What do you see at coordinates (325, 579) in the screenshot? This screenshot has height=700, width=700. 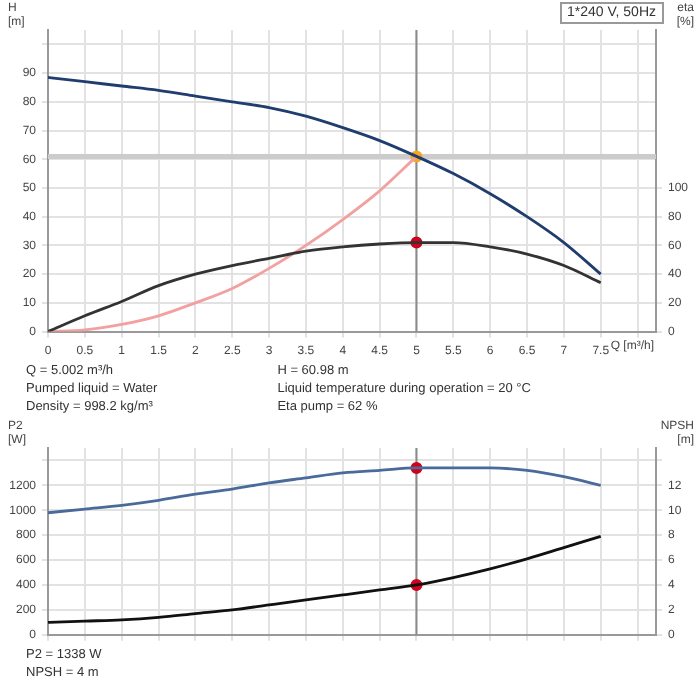 I see `line-series` at bounding box center [325, 579].